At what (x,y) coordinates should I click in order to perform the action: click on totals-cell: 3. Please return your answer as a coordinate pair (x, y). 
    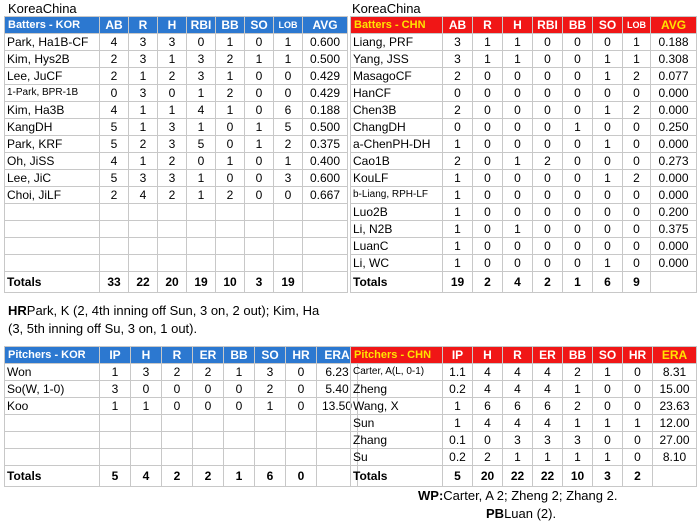
    Looking at the image, I should click on (259, 282).